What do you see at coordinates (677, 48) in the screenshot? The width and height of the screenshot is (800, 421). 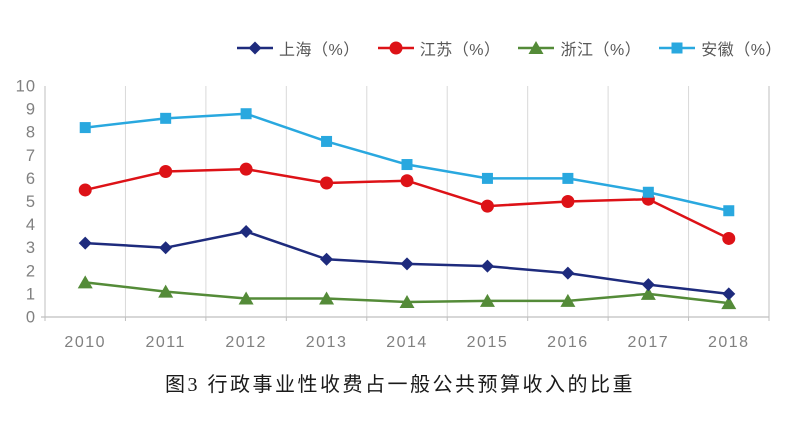 I see `legend-square-icon` at bounding box center [677, 48].